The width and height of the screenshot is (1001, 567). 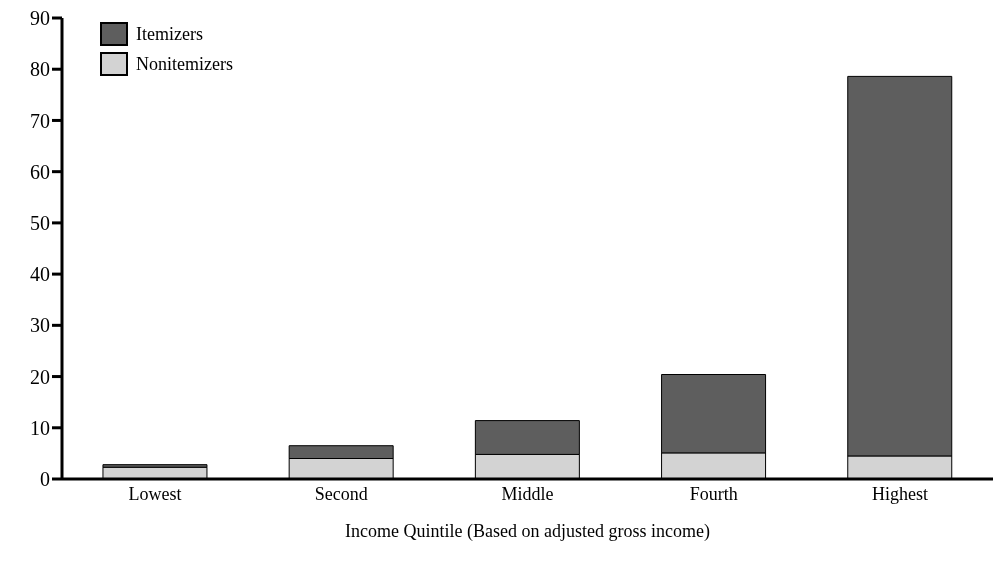 What do you see at coordinates (40, 325) in the screenshot?
I see `y-tick-label: 30` at bounding box center [40, 325].